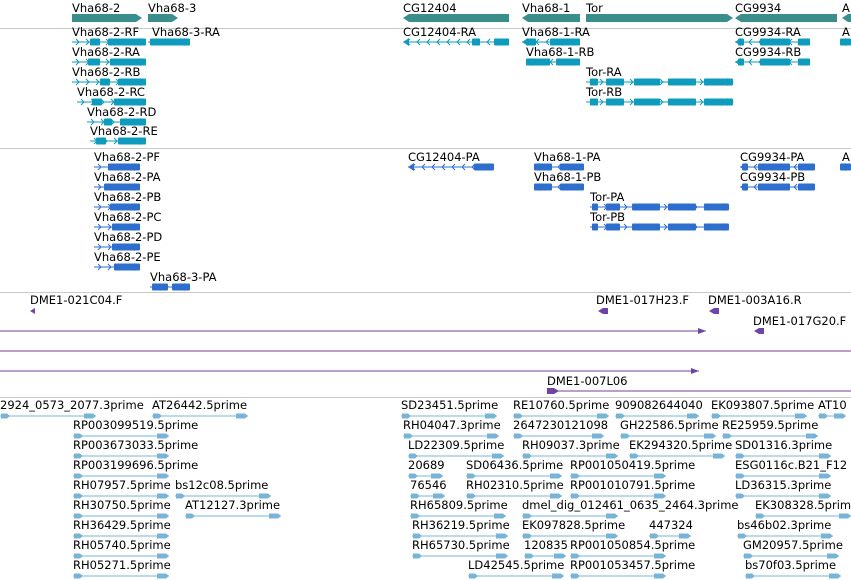 The width and height of the screenshot is (851, 580). Describe the element at coordinates (783, 456) in the screenshot. I see `est-sd01316-3prime` at that location.